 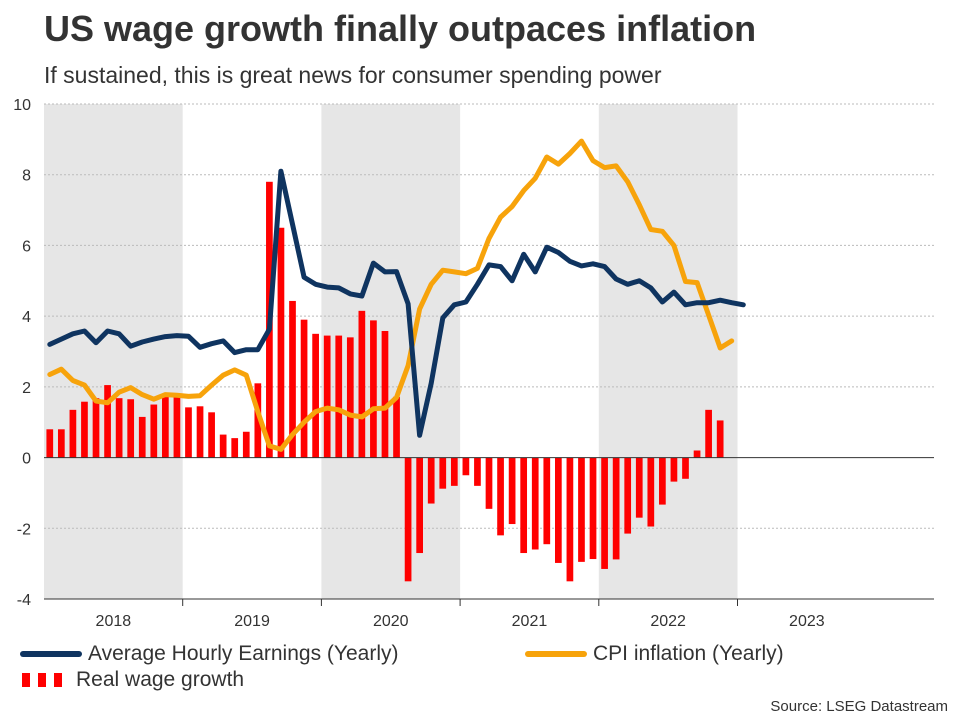 What do you see at coordinates (42, 680) in the screenshot?
I see `legend-swatch-real-wage` at bounding box center [42, 680].